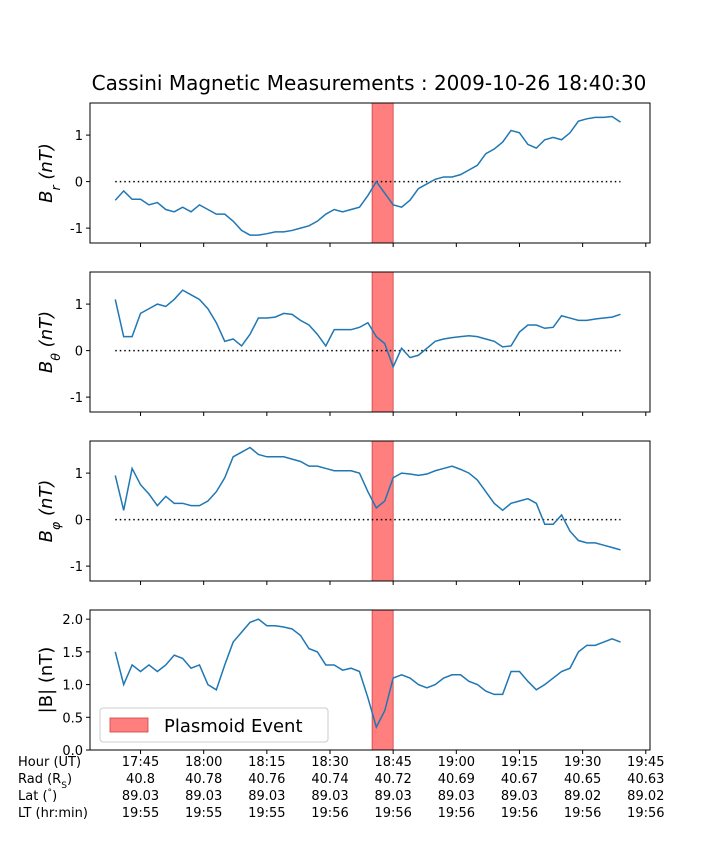 This screenshot has width=720, height=858. I want to click on row-label: Rad (RS), so click(45, 781).